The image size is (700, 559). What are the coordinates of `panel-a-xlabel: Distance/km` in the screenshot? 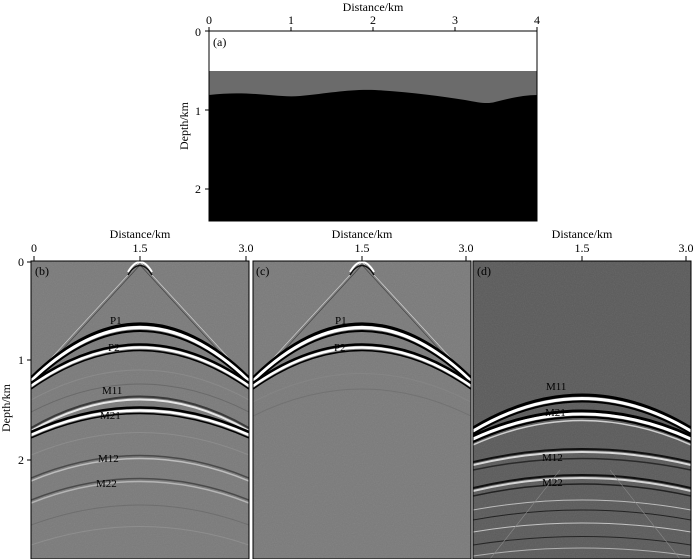 It's located at (373, 7).